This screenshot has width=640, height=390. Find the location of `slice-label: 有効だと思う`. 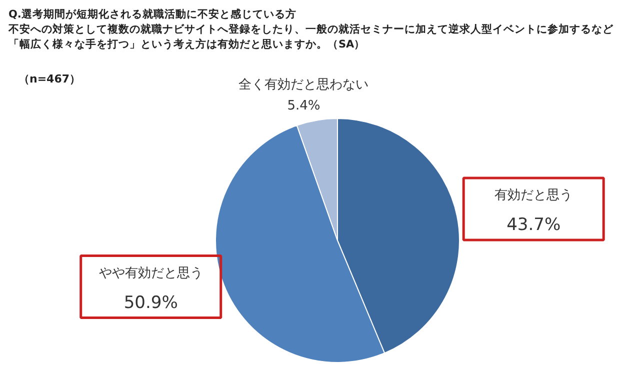

slice-label: 有効だと思う is located at coordinates (533, 195).